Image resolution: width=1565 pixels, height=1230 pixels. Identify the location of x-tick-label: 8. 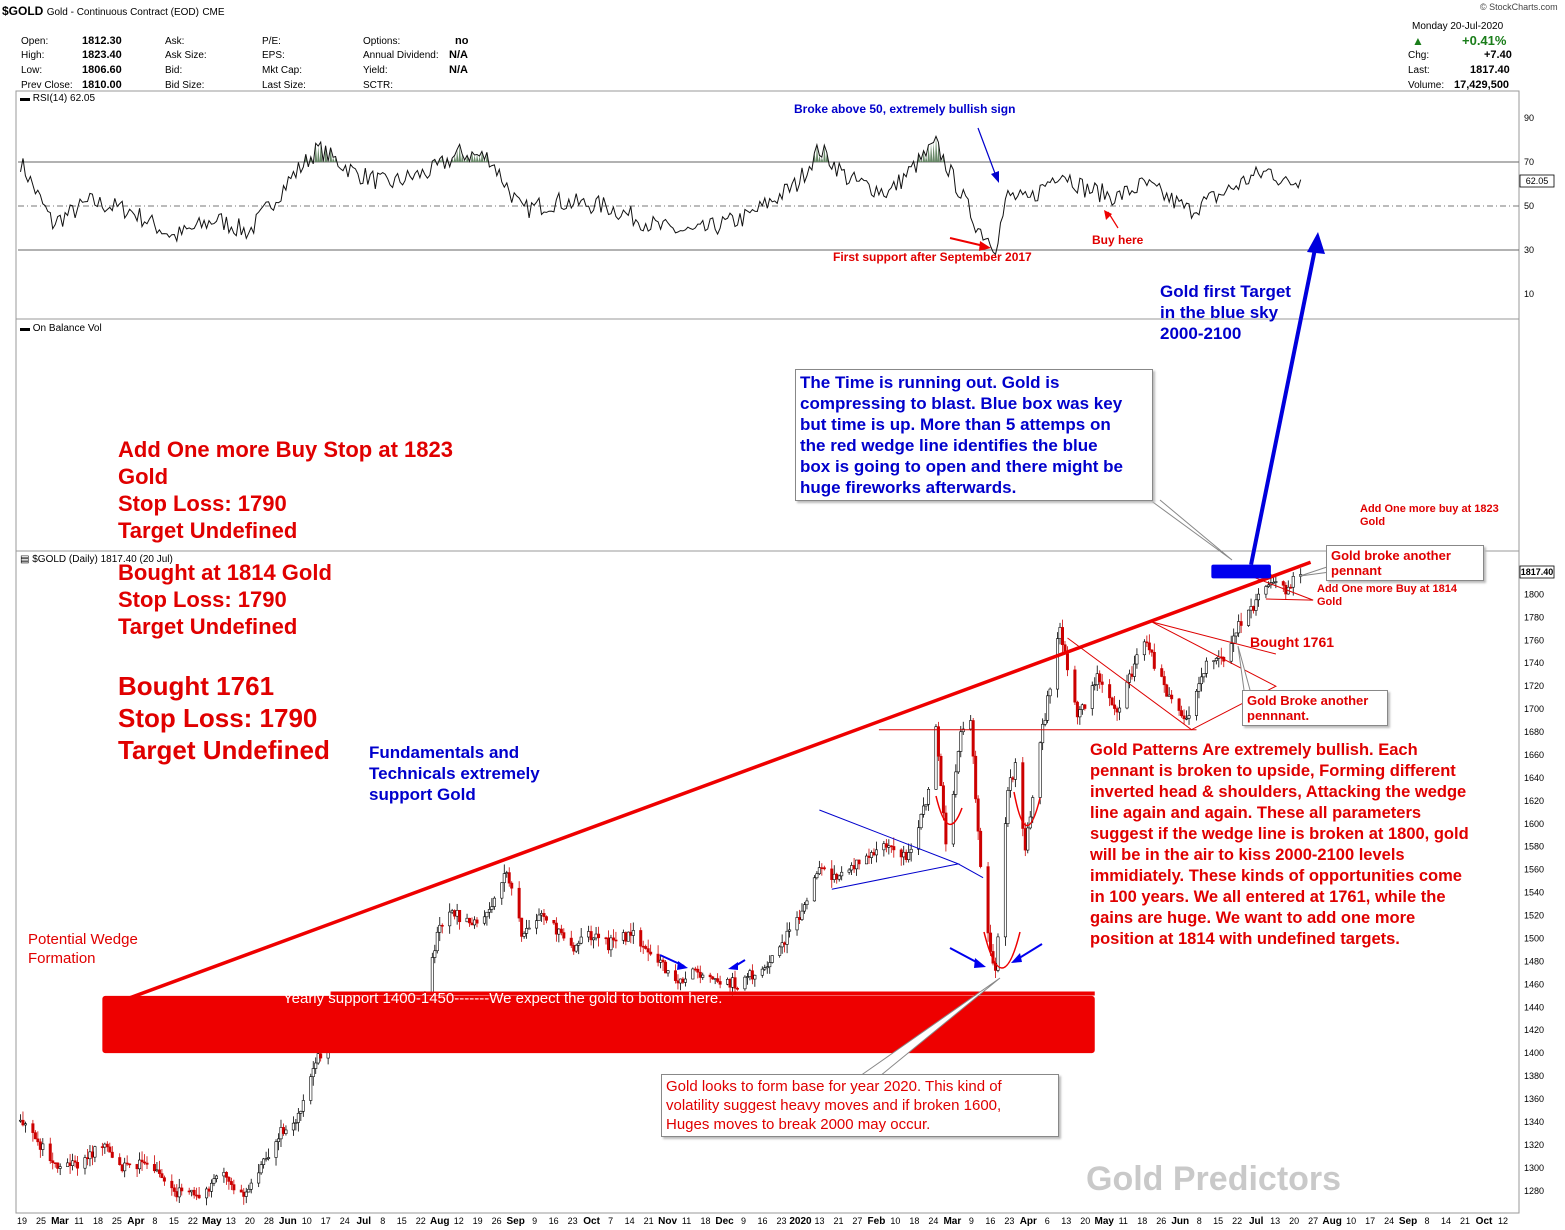
(1199, 1221).